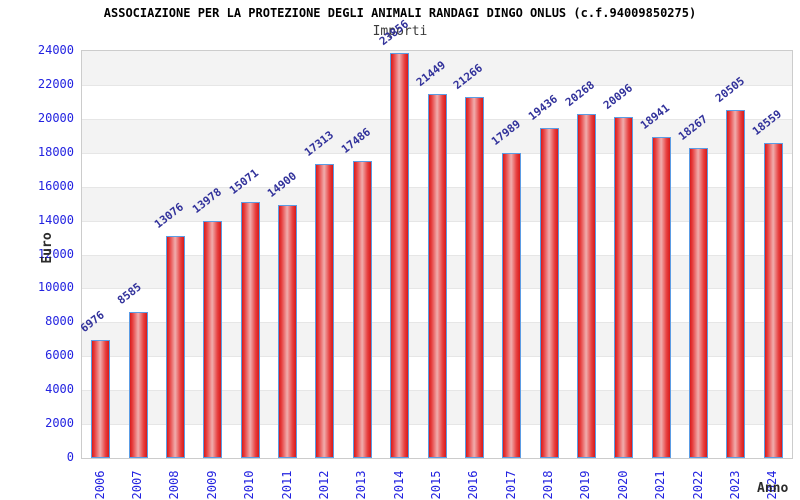  Describe the element at coordinates (249, 485) in the screenshot. I see `x-tick-label-2010: 2010` at that location.